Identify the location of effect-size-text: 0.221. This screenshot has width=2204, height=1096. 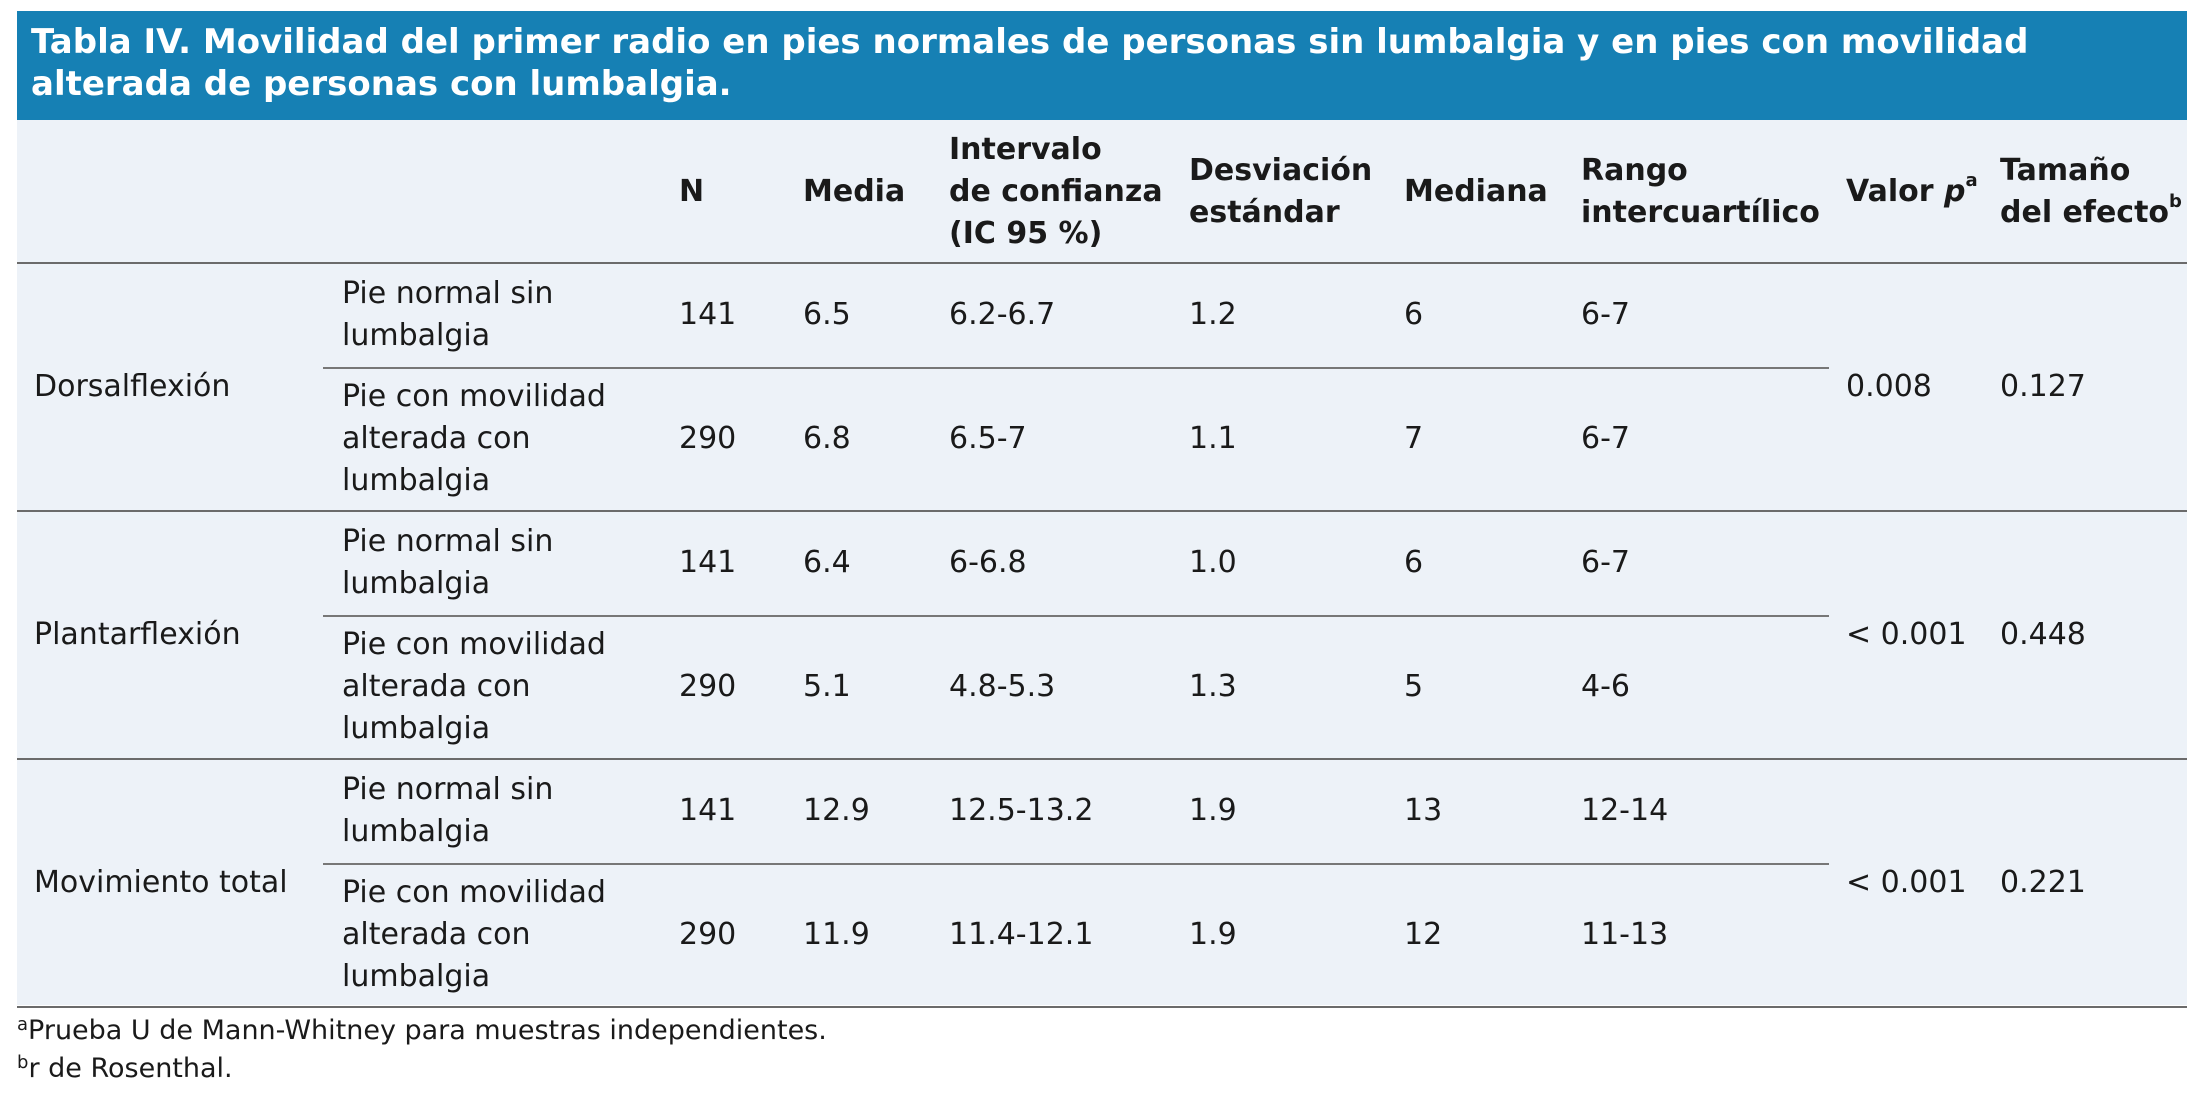
(2043, 882).